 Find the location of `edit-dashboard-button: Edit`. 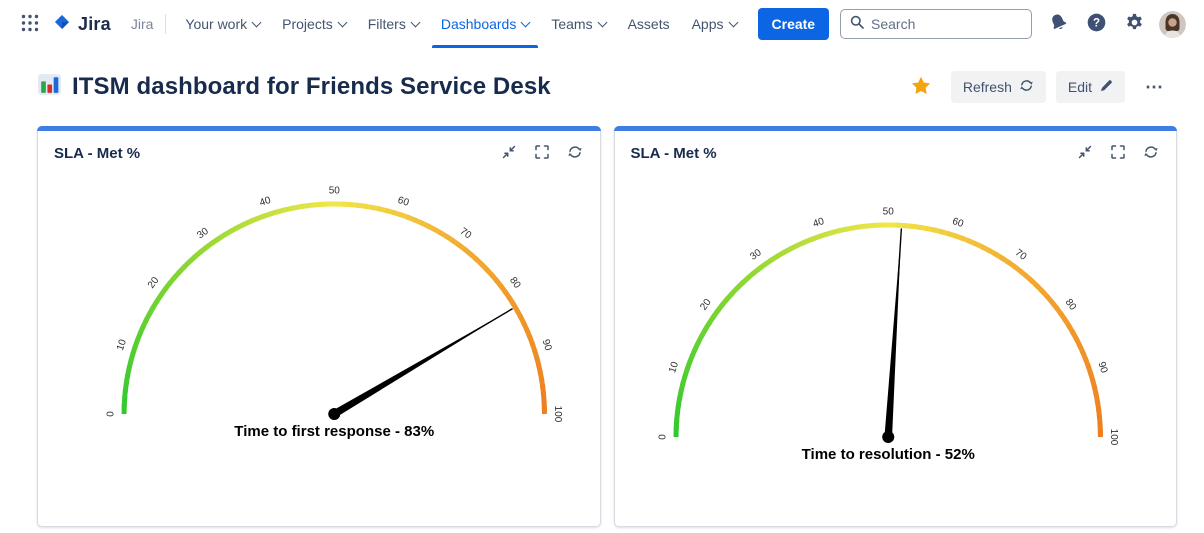

edit-dashboard-button: Edit is located at coordinates (1090, 87).